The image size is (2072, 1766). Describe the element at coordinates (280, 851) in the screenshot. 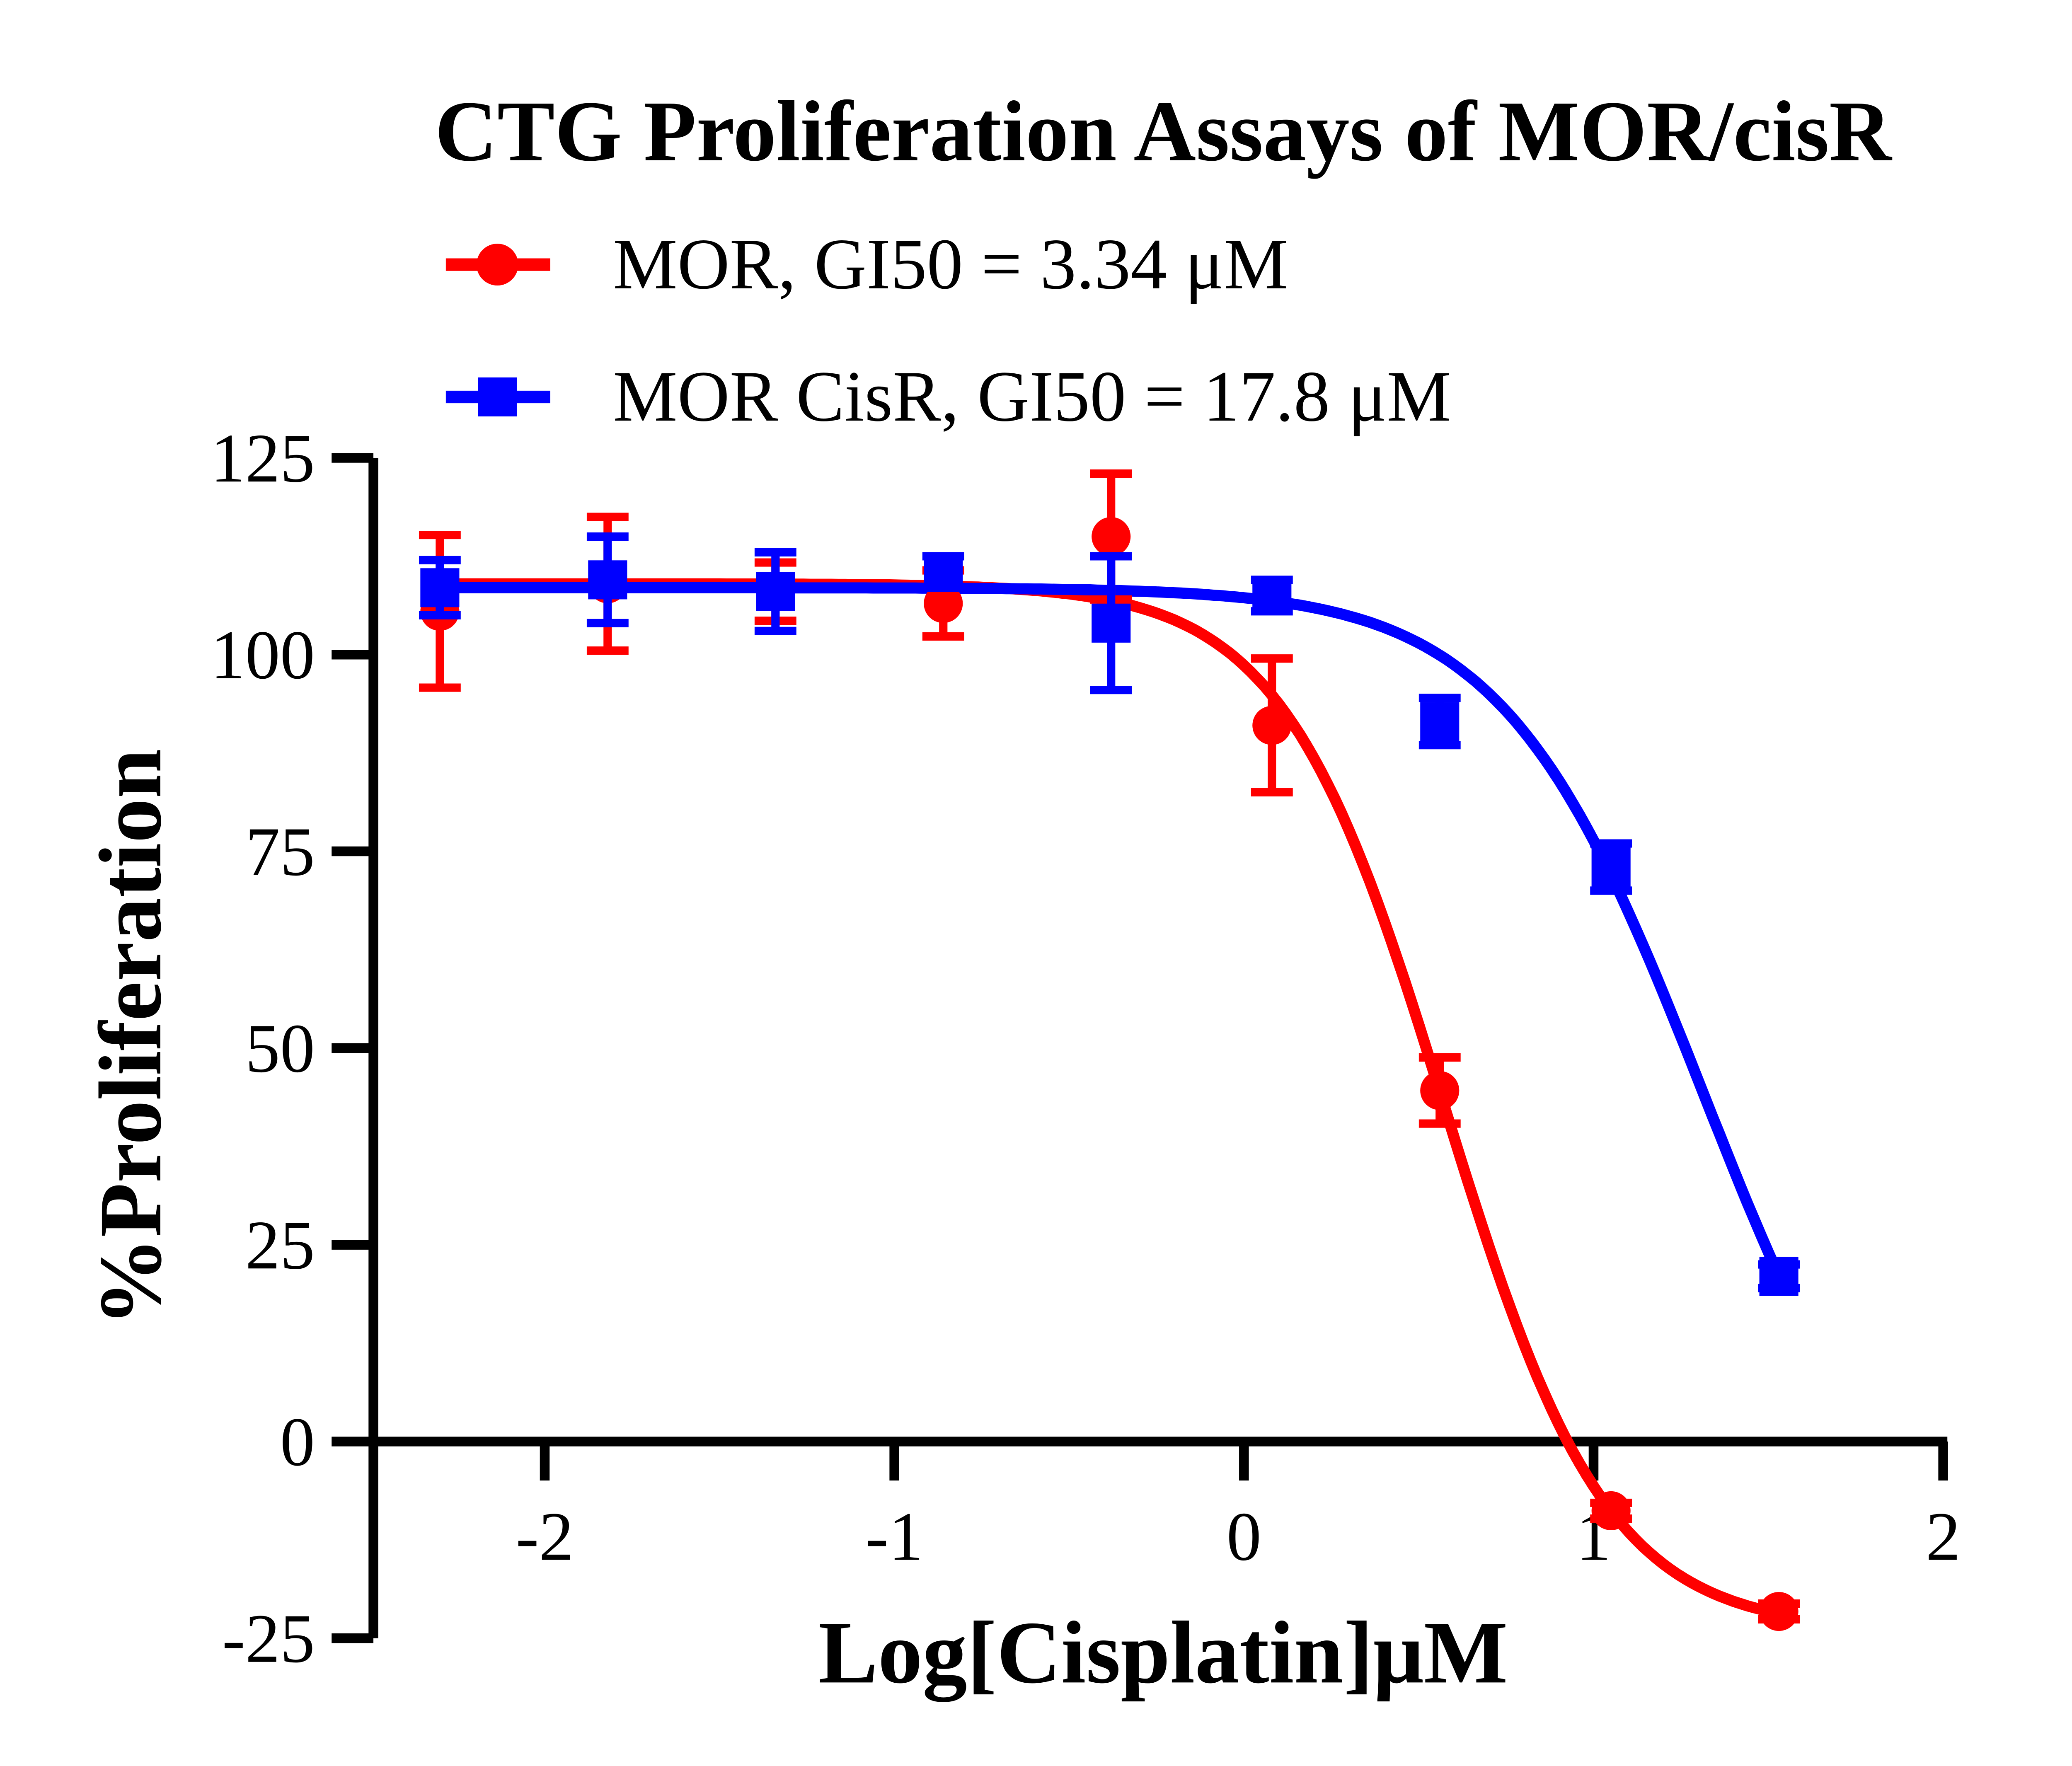

I see `y-tick-label: 75` at that location.